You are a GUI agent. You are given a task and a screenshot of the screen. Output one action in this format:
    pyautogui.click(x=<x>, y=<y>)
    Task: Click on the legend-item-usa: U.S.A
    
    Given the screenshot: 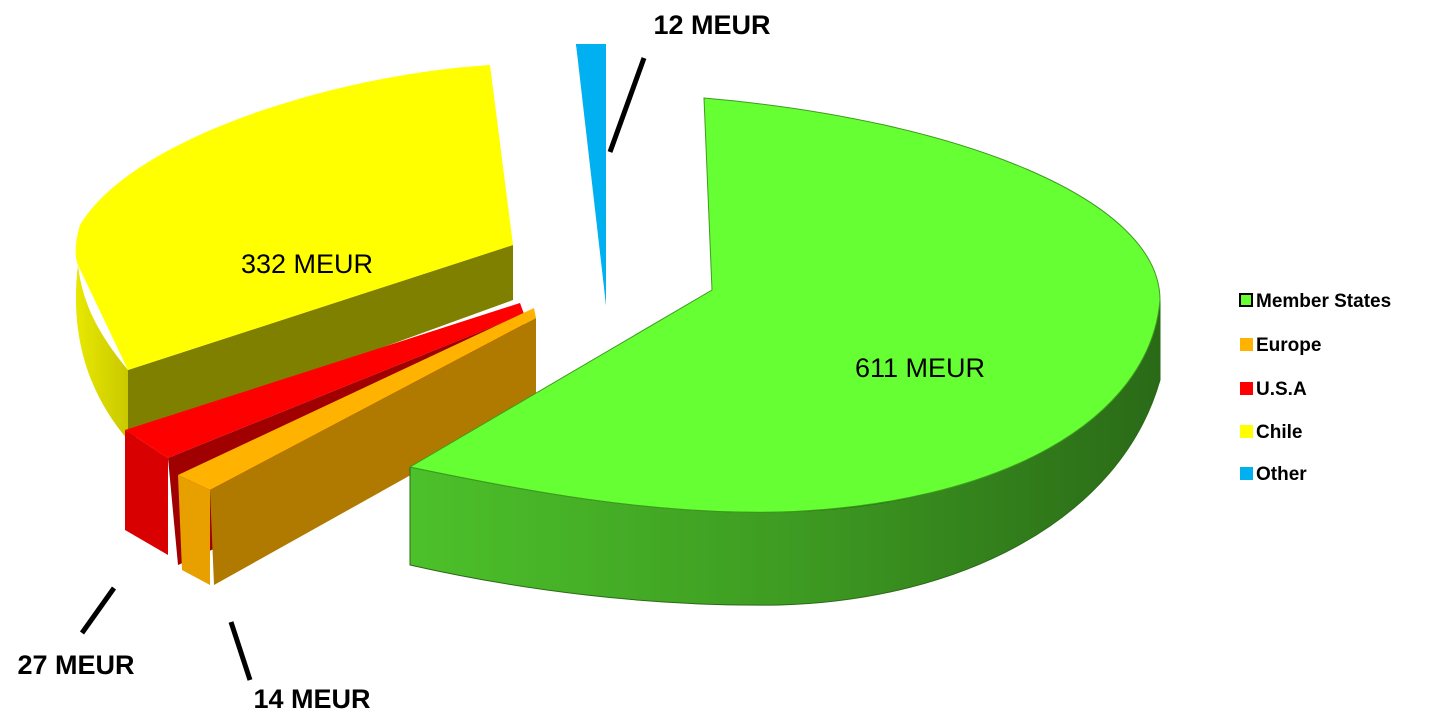 What is the action you would take?
    pyautogui.click(x=1273, y=389)
    